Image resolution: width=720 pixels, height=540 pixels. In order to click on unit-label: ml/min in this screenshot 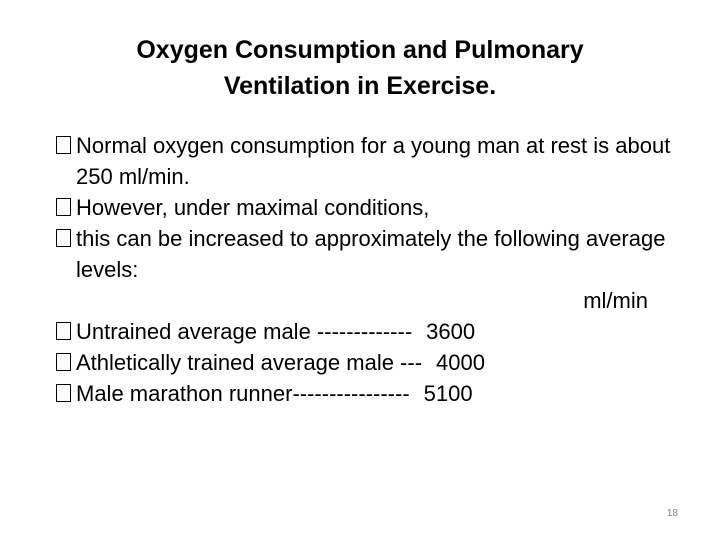, I will do `click(615, 300)`.